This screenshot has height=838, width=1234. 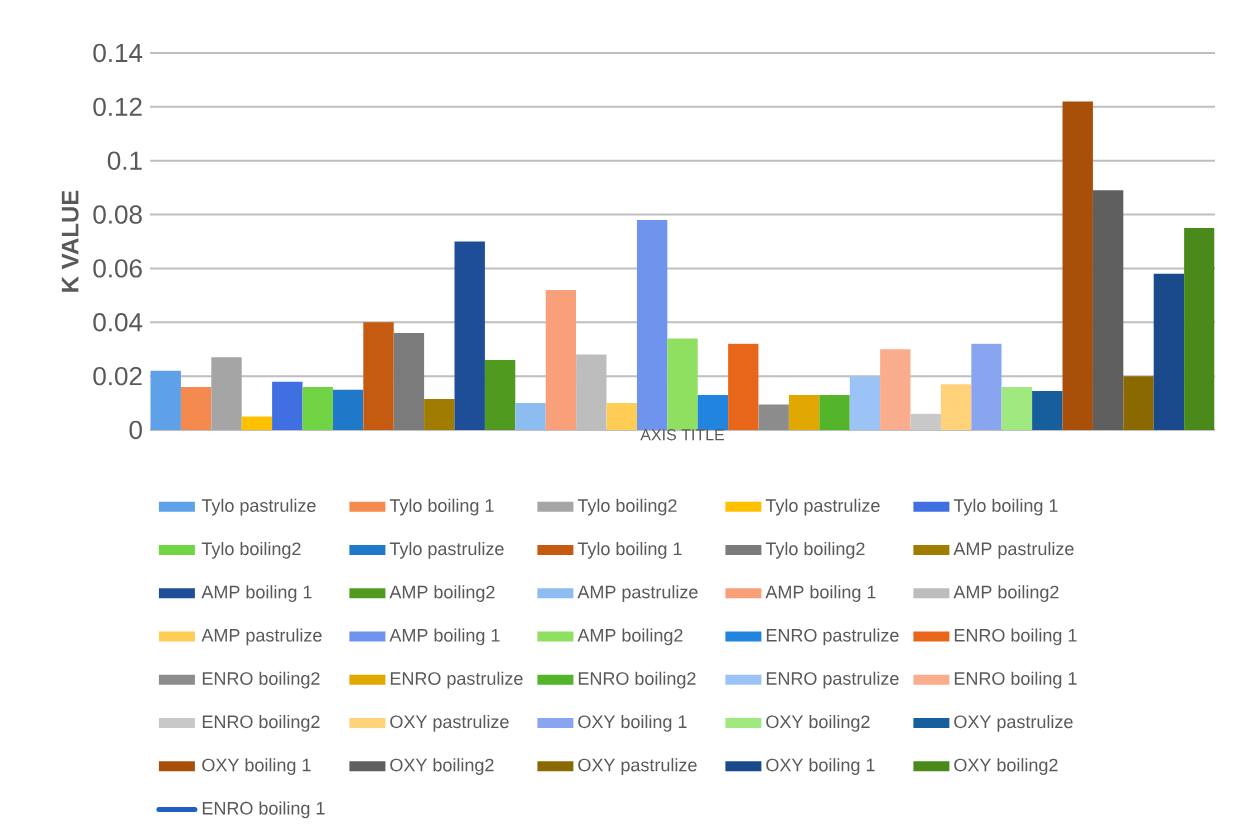 What do you see at coordinates (682, 435) in the screenshot?
I see `x-axis-title: AXIS TITLE` at bounding box center [682, 435].